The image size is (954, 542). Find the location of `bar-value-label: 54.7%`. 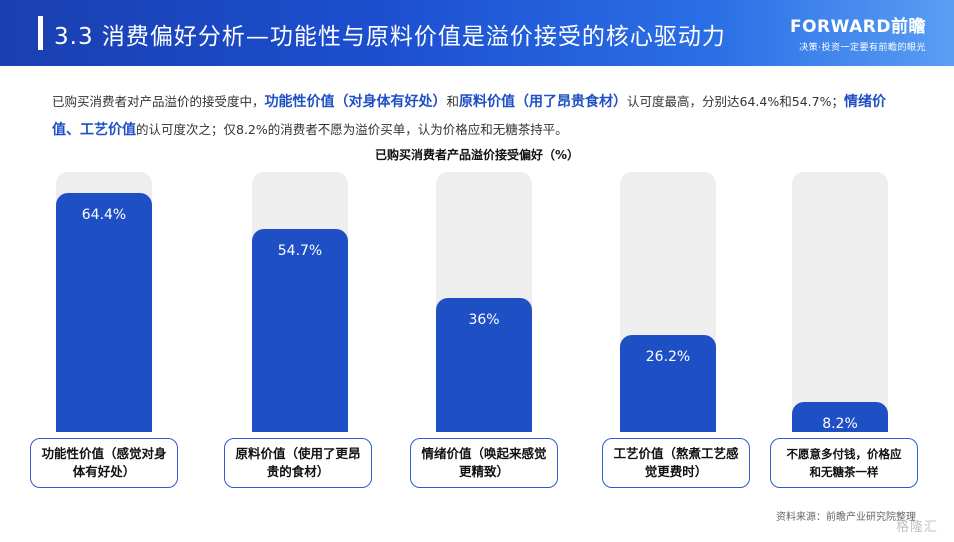

bar-value-label: 54.7% is located at coordinates (300, 250).